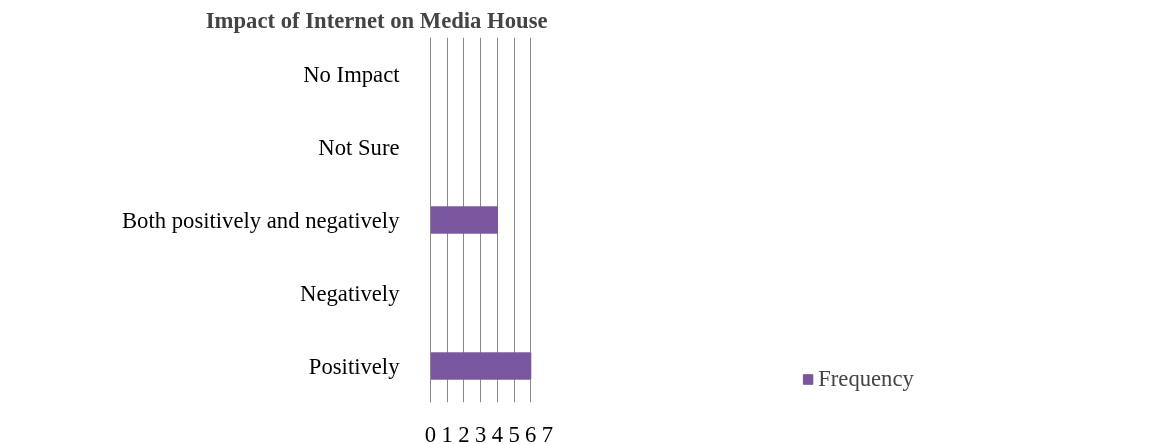 The width and height of the screenshot is (1168, 444). What do you see at coordinates (350, 293) in the screenshot?
I see `y-tick-label: Negatively` at bounding box center [350, 293].